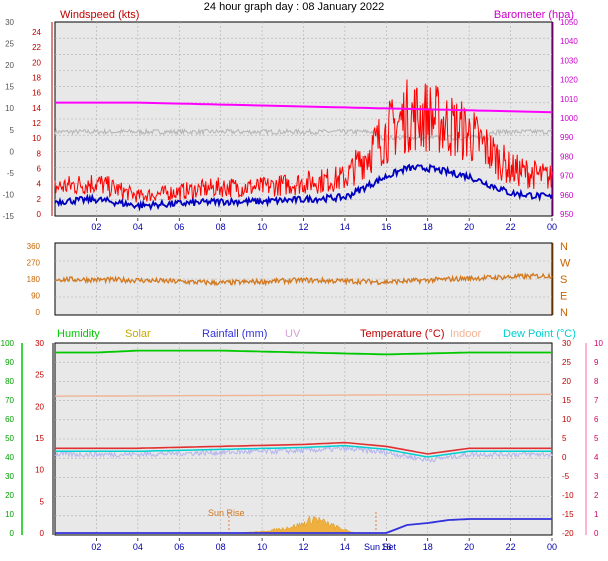  Describe the element at coordinates (567, 214) in the screenshot. I see `baro-tick: 950` at that location.